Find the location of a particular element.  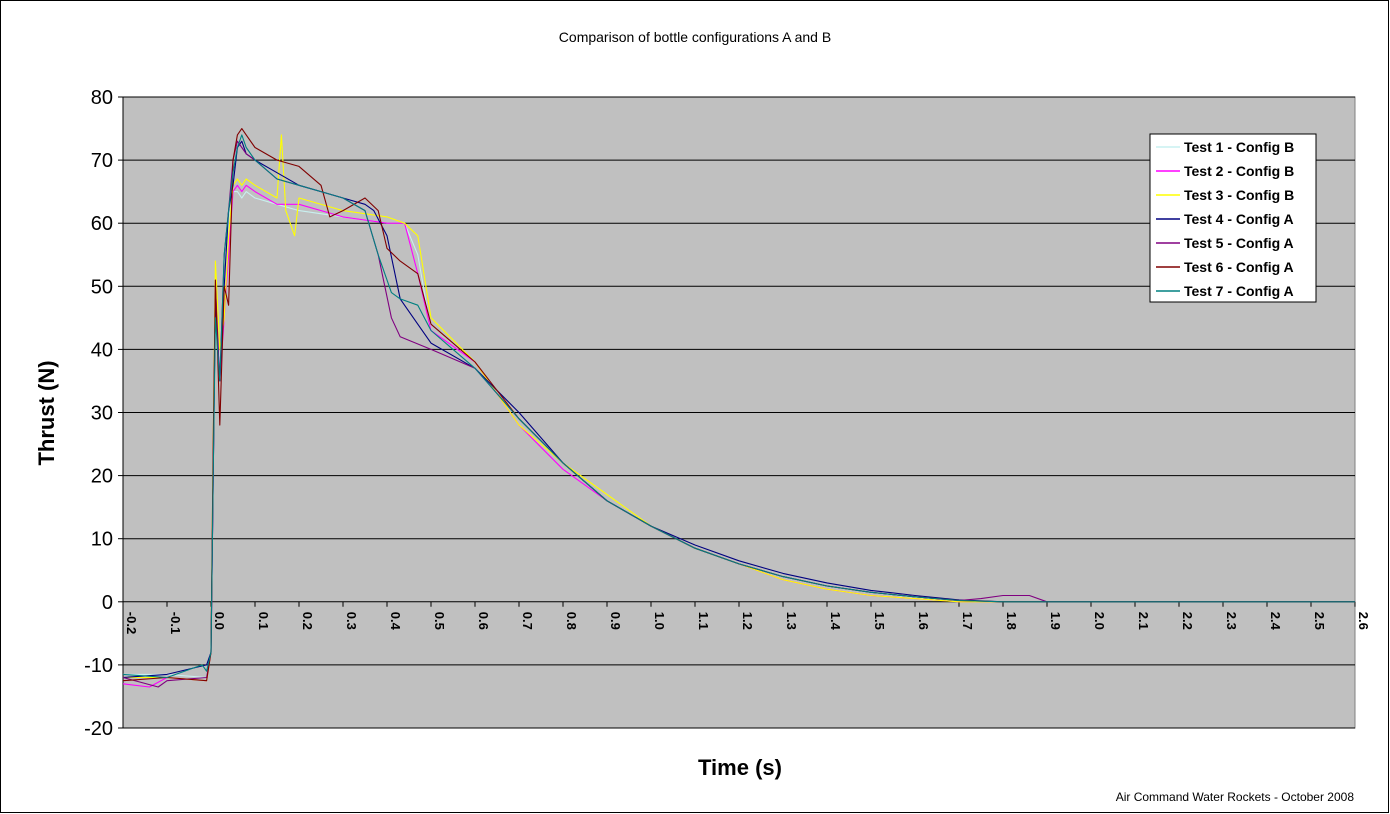

x-tick-label: 1.3 is located at coordinates (791, 621).